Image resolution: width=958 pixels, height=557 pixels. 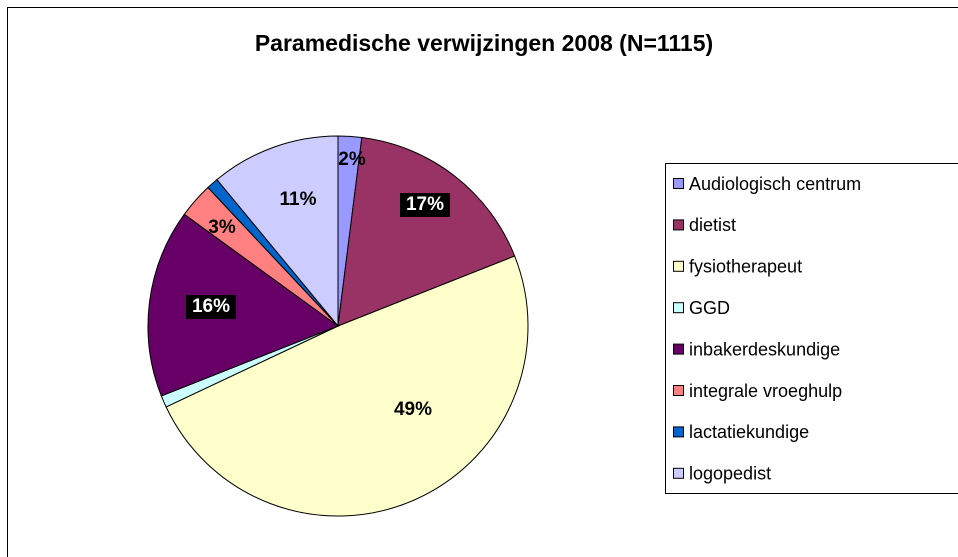 What do you see at coordinates (298, 199) in the screenshot?
I see `data-label: 11%` at bounding box center [298, 199].